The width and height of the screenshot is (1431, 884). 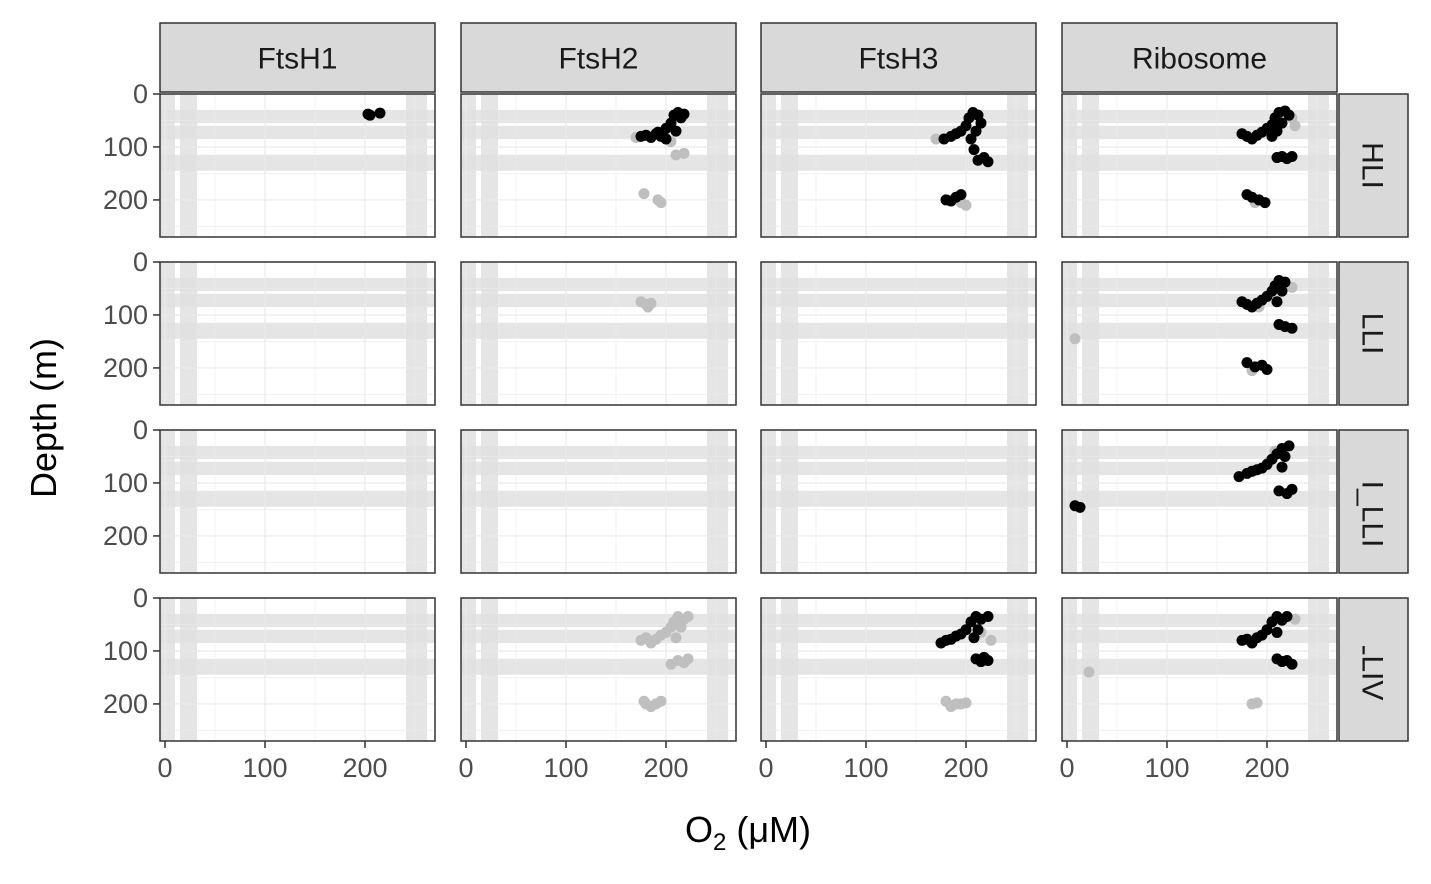 I want to click on x-axis-title-units: (μM), so click(x=773, y=829).